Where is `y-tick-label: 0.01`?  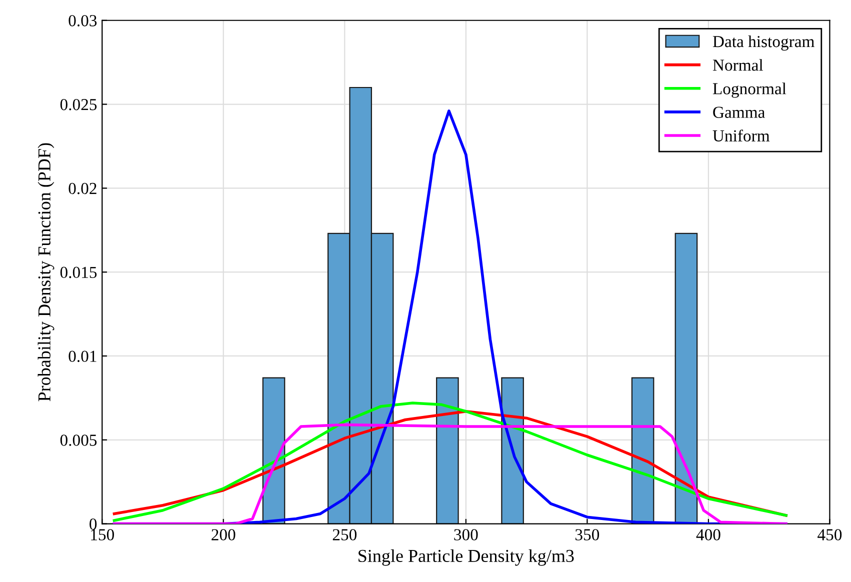 y-tick-label: 0.01 is located at coordinates (82, 356).